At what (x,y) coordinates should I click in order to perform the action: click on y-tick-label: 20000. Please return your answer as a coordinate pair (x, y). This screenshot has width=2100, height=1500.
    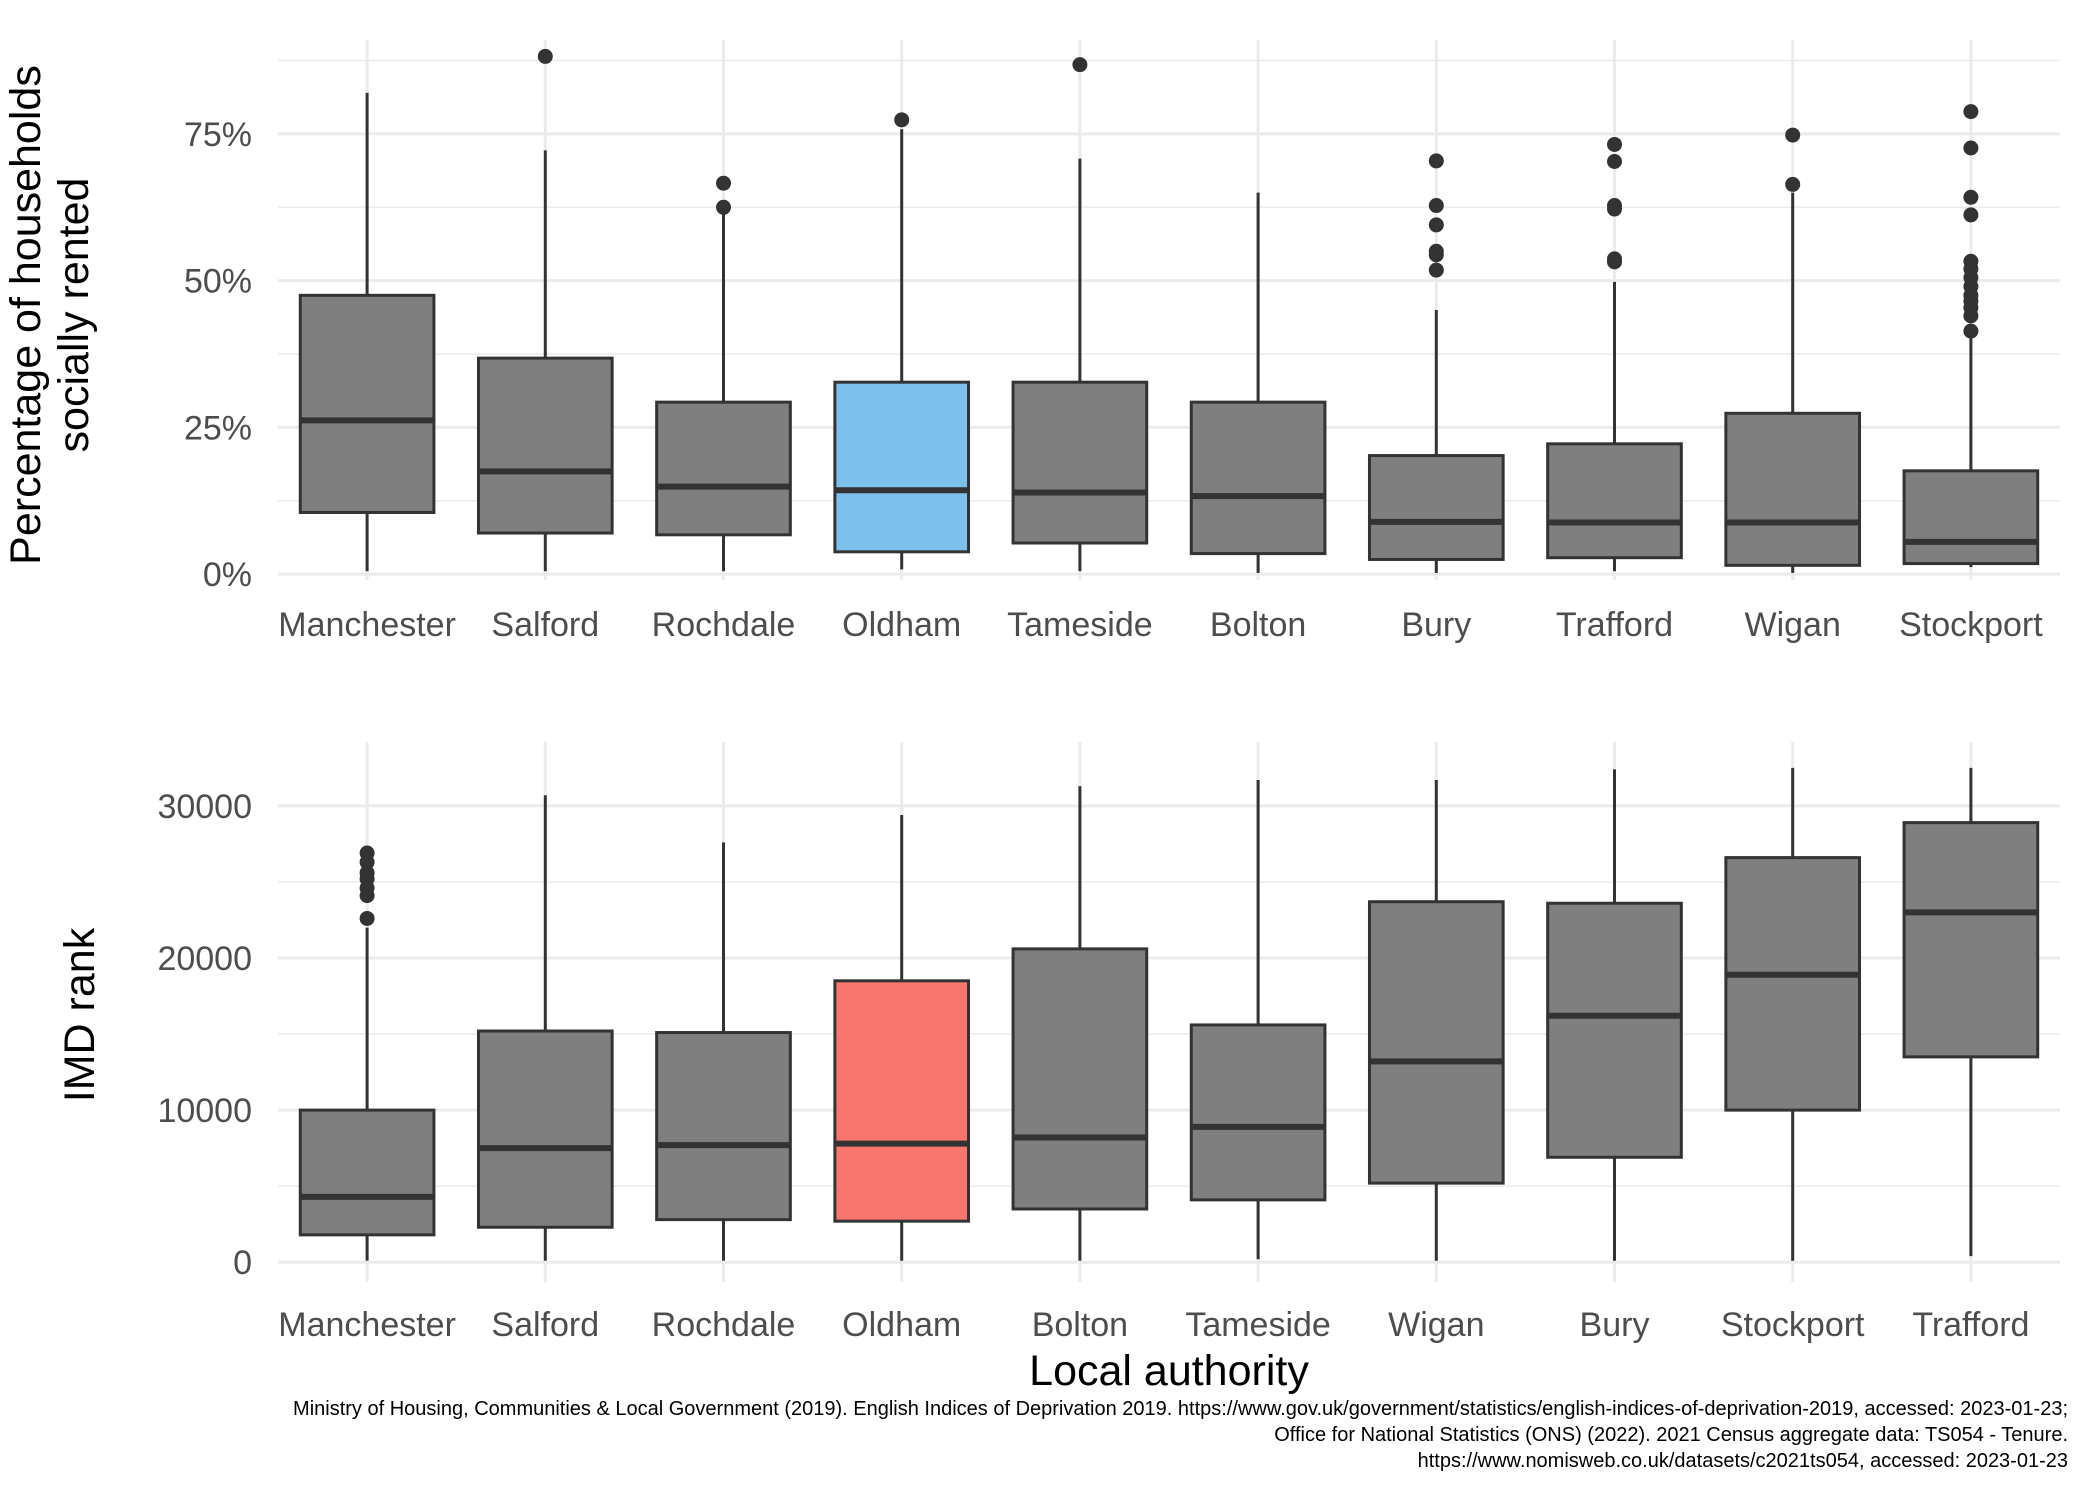
    Looking at the image, I should click on (204, 959).